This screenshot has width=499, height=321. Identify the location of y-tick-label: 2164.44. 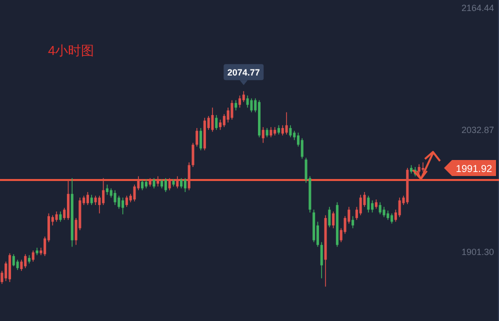
(477, 7).